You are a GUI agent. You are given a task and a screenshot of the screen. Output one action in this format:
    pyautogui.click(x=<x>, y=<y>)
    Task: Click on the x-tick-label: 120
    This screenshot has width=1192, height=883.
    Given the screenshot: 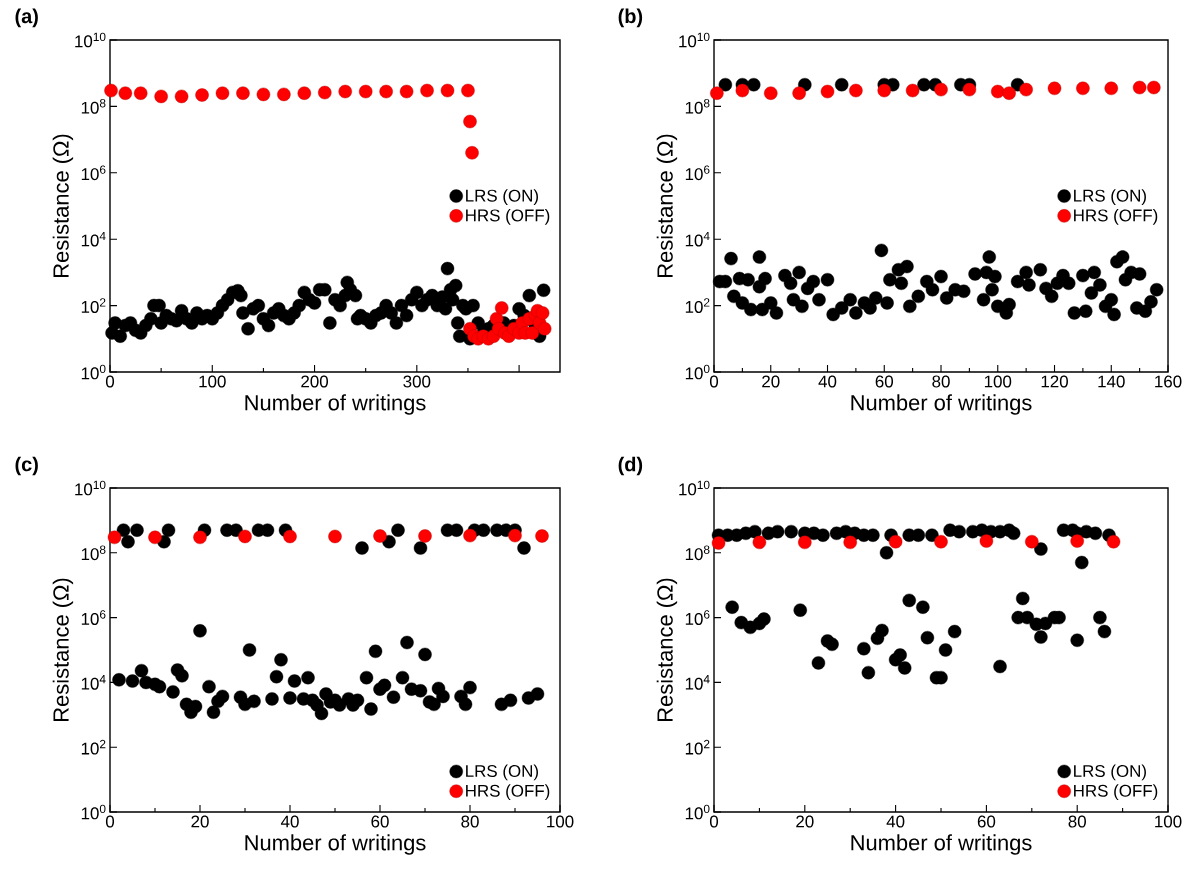 What is the action you would take?
    pyautogui.click(x=1054, y=381)
    